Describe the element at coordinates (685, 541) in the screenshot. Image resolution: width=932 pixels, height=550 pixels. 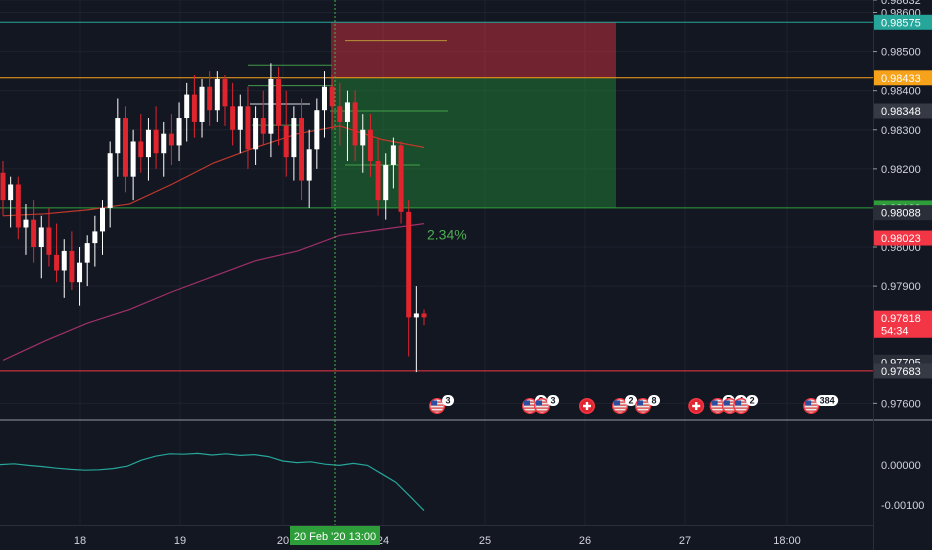
I see `time-tick-label: 27` at that location.